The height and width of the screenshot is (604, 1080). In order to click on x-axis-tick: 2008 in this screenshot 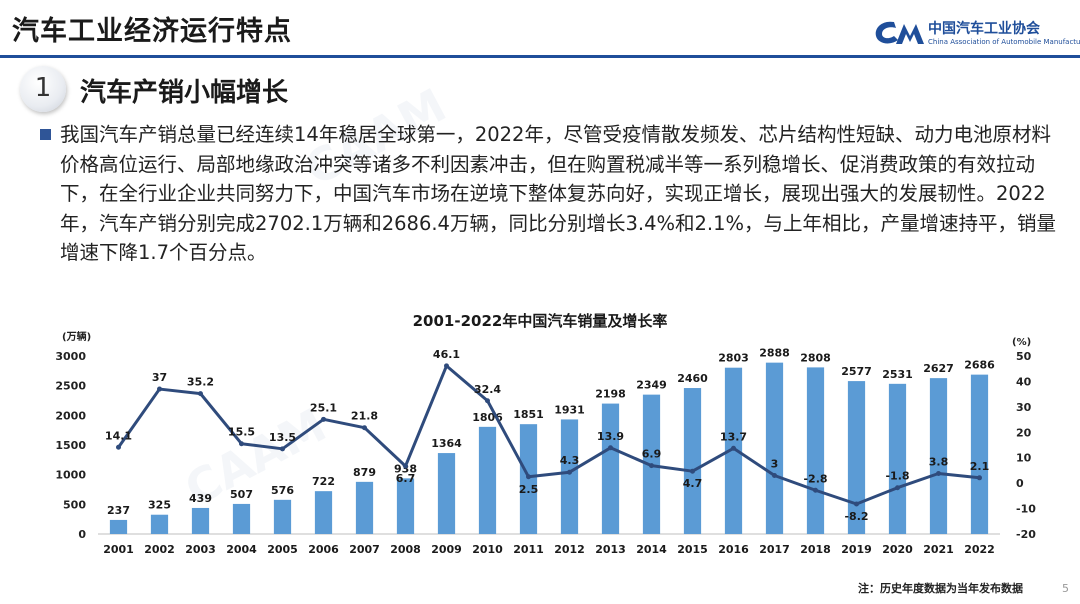, I will do `click(405, 549)`.